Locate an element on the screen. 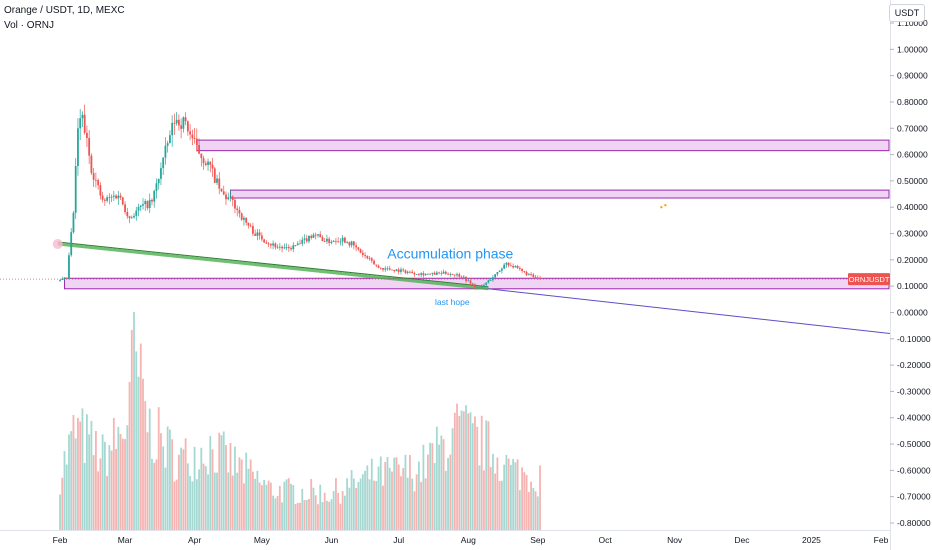  accumulation-label: Accumulation phase is located at coordinates (450, 254).